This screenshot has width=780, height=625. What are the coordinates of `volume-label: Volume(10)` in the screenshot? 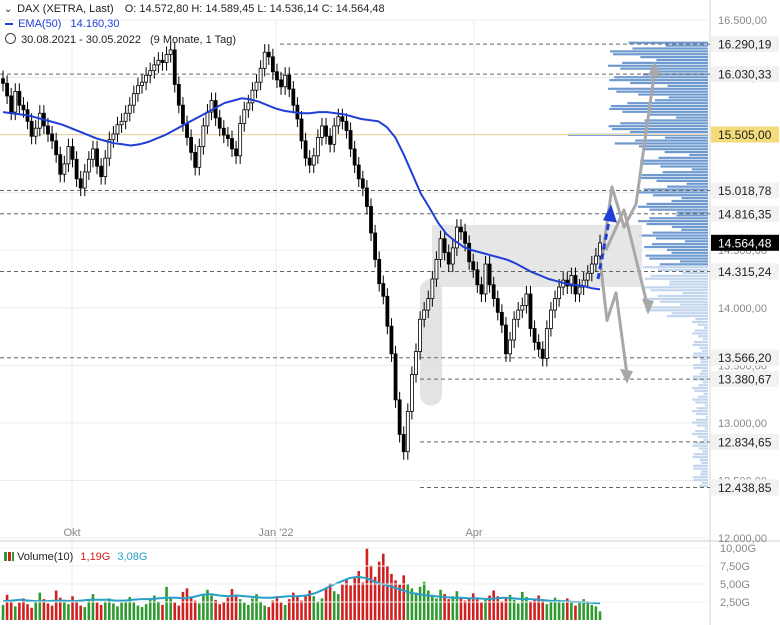 It's located at (45, 557).